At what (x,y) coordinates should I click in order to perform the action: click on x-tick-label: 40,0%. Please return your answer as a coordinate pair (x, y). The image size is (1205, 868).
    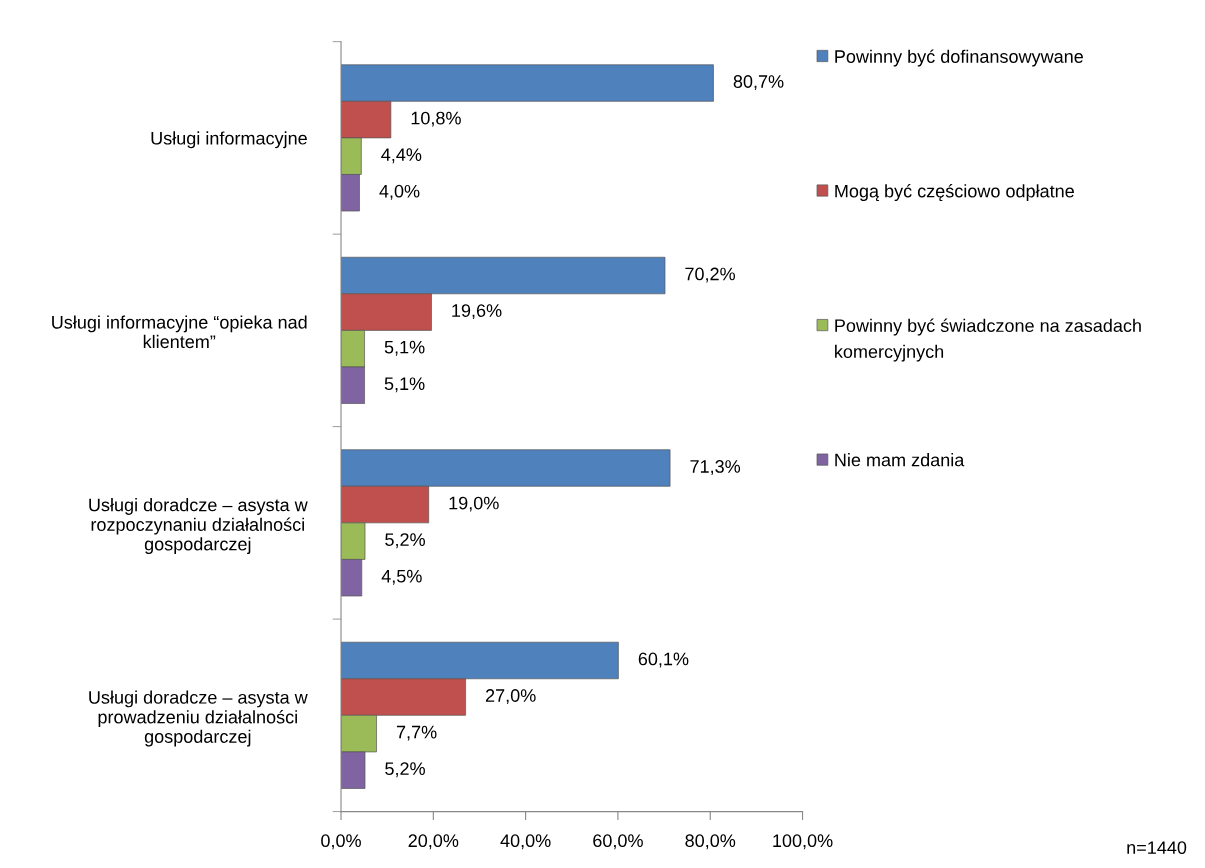
    Looking at the image, I should click on (525, 842).